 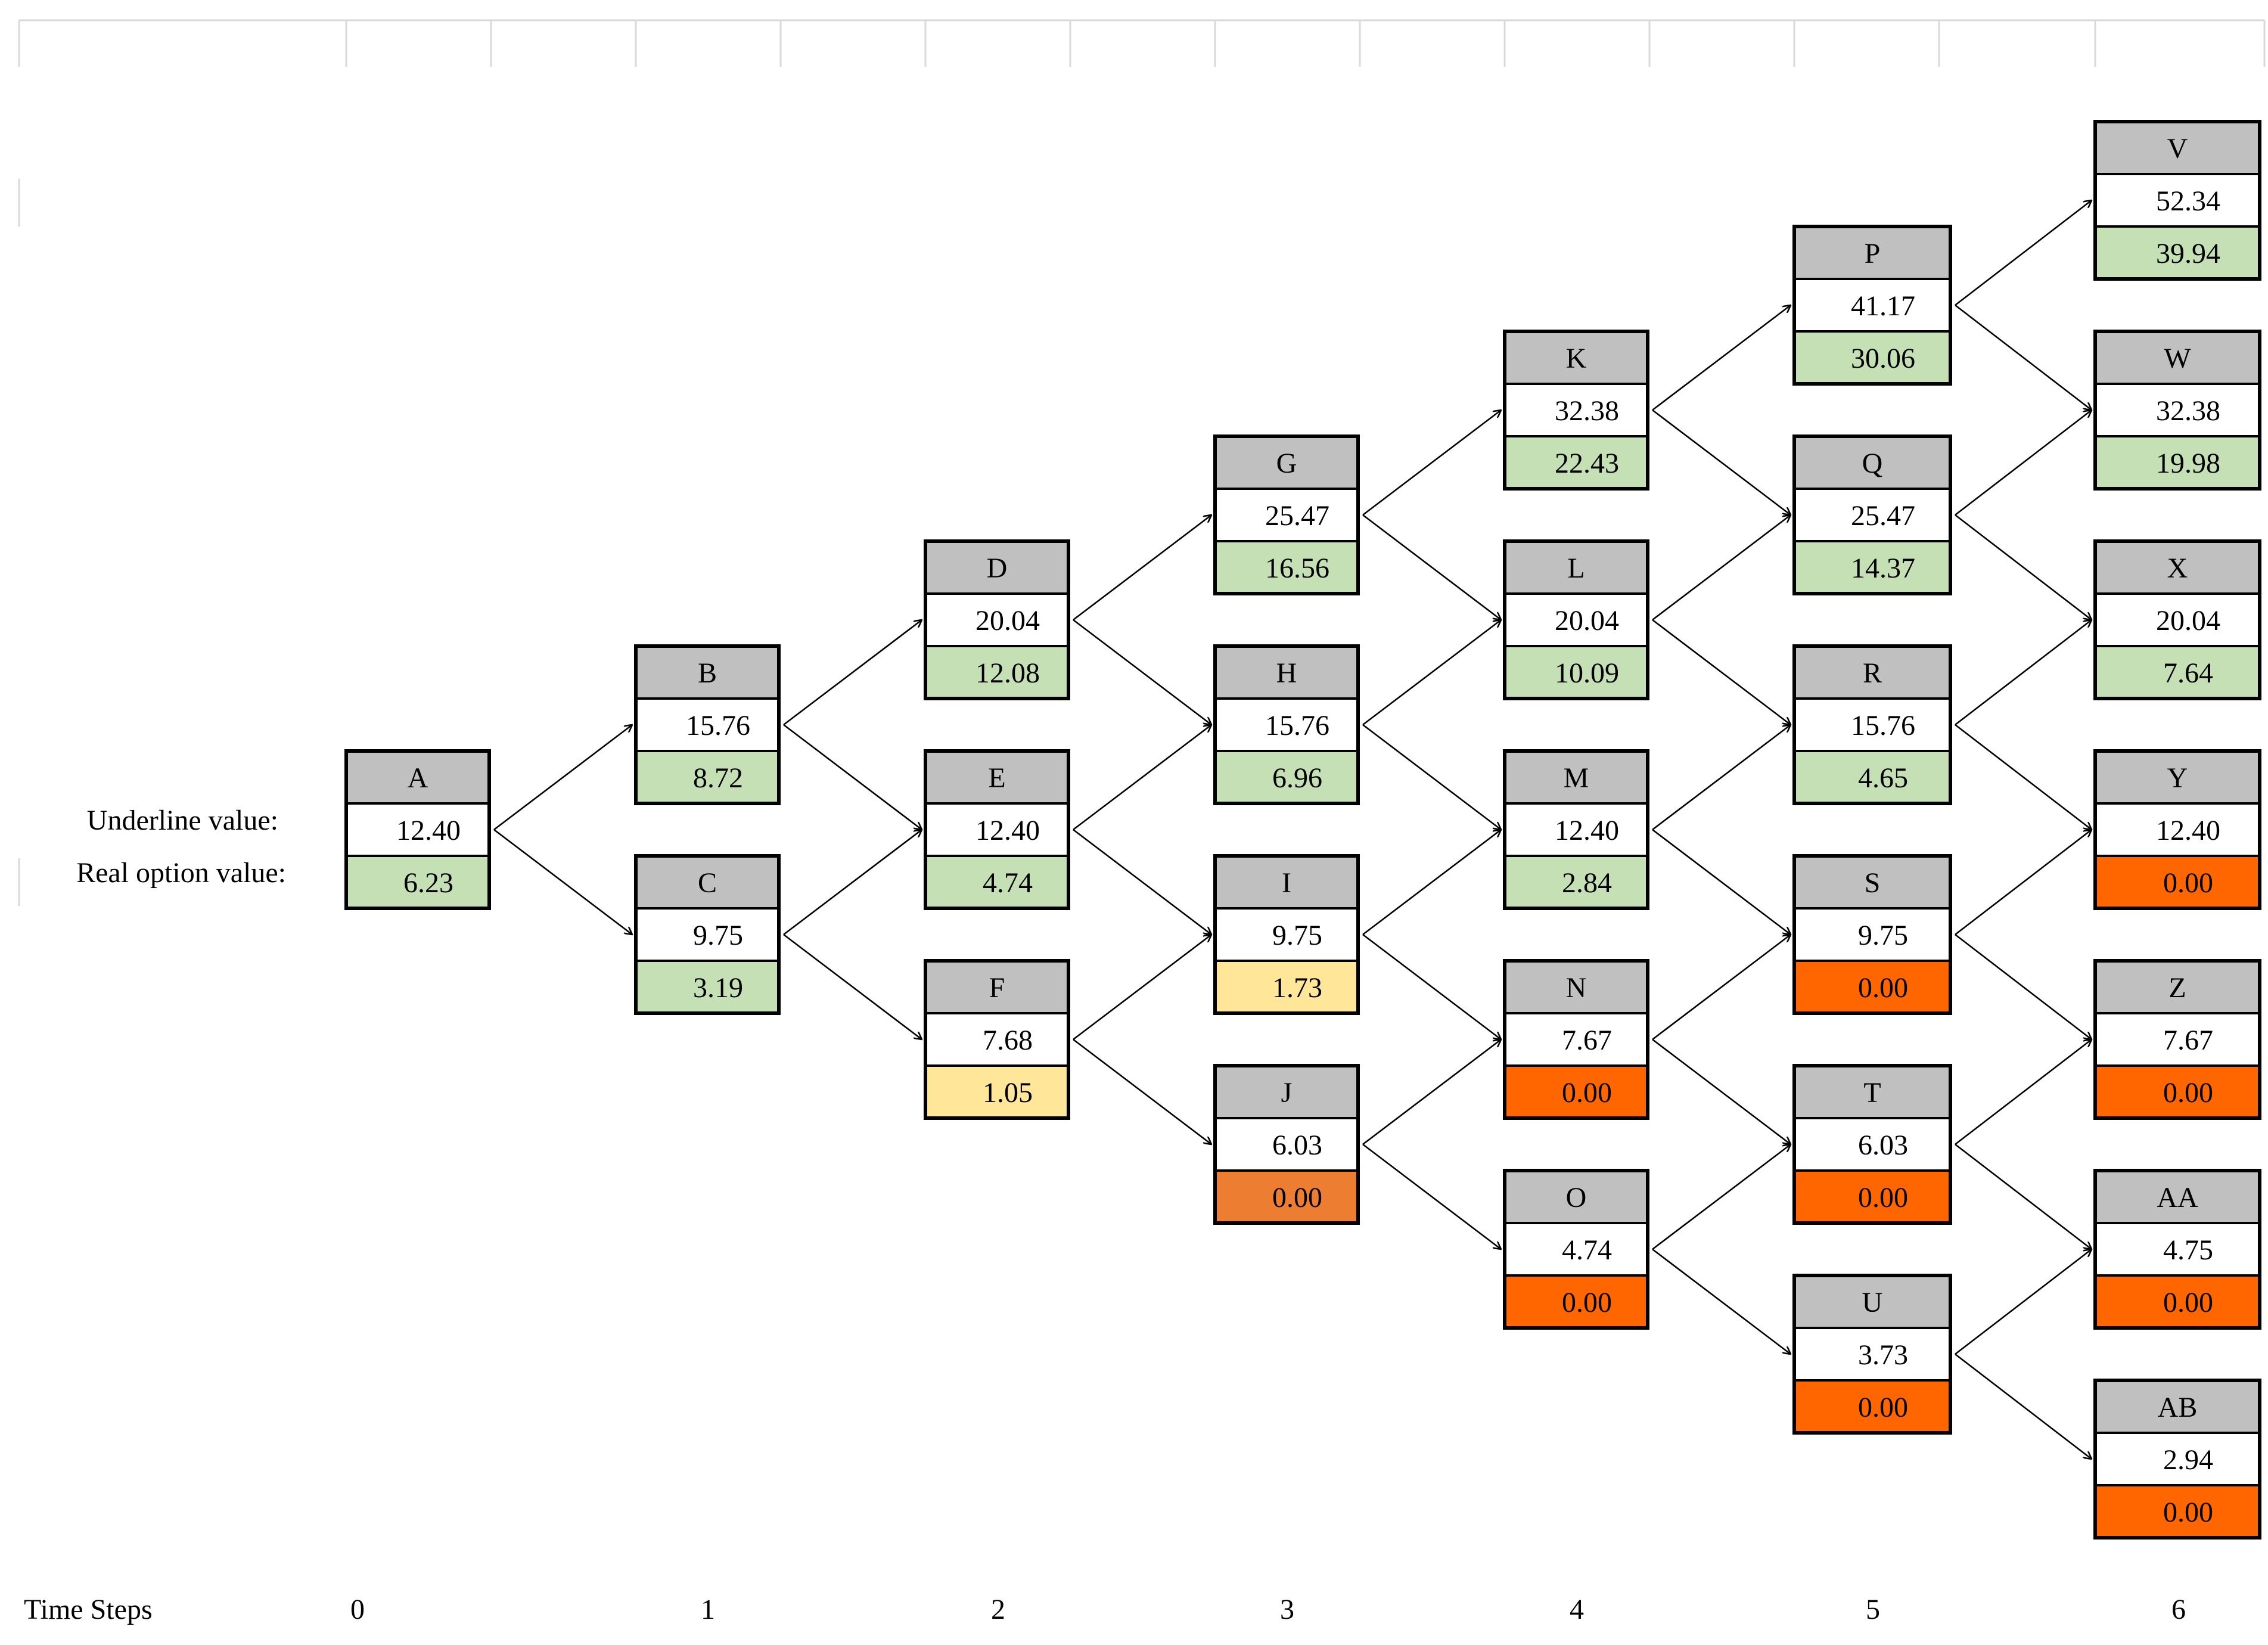 What do you see at coordinates (996, 777) in the screenshot?
I see `node-e-label-cell` at bounding box center [996, 777].